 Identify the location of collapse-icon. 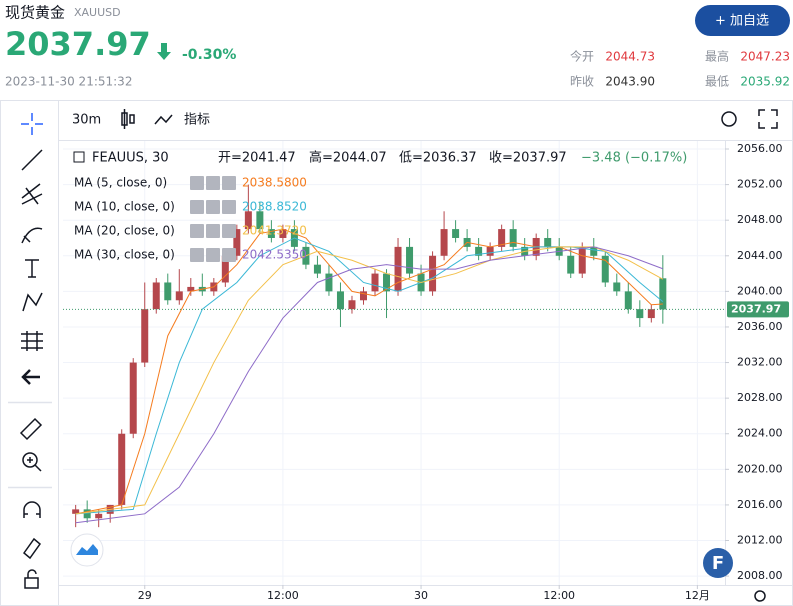
(79, 157).